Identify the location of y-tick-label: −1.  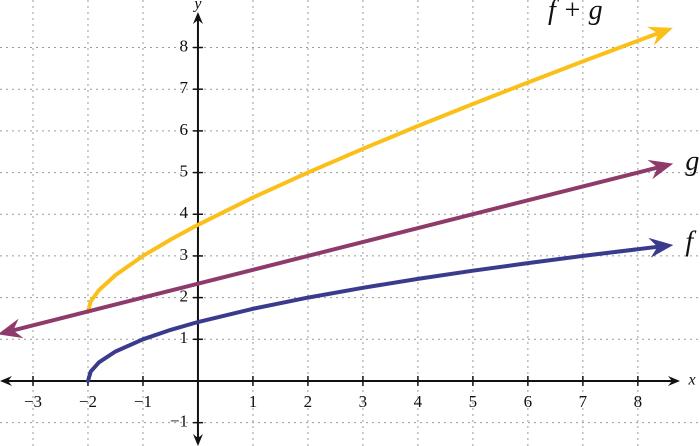
(179, 421).